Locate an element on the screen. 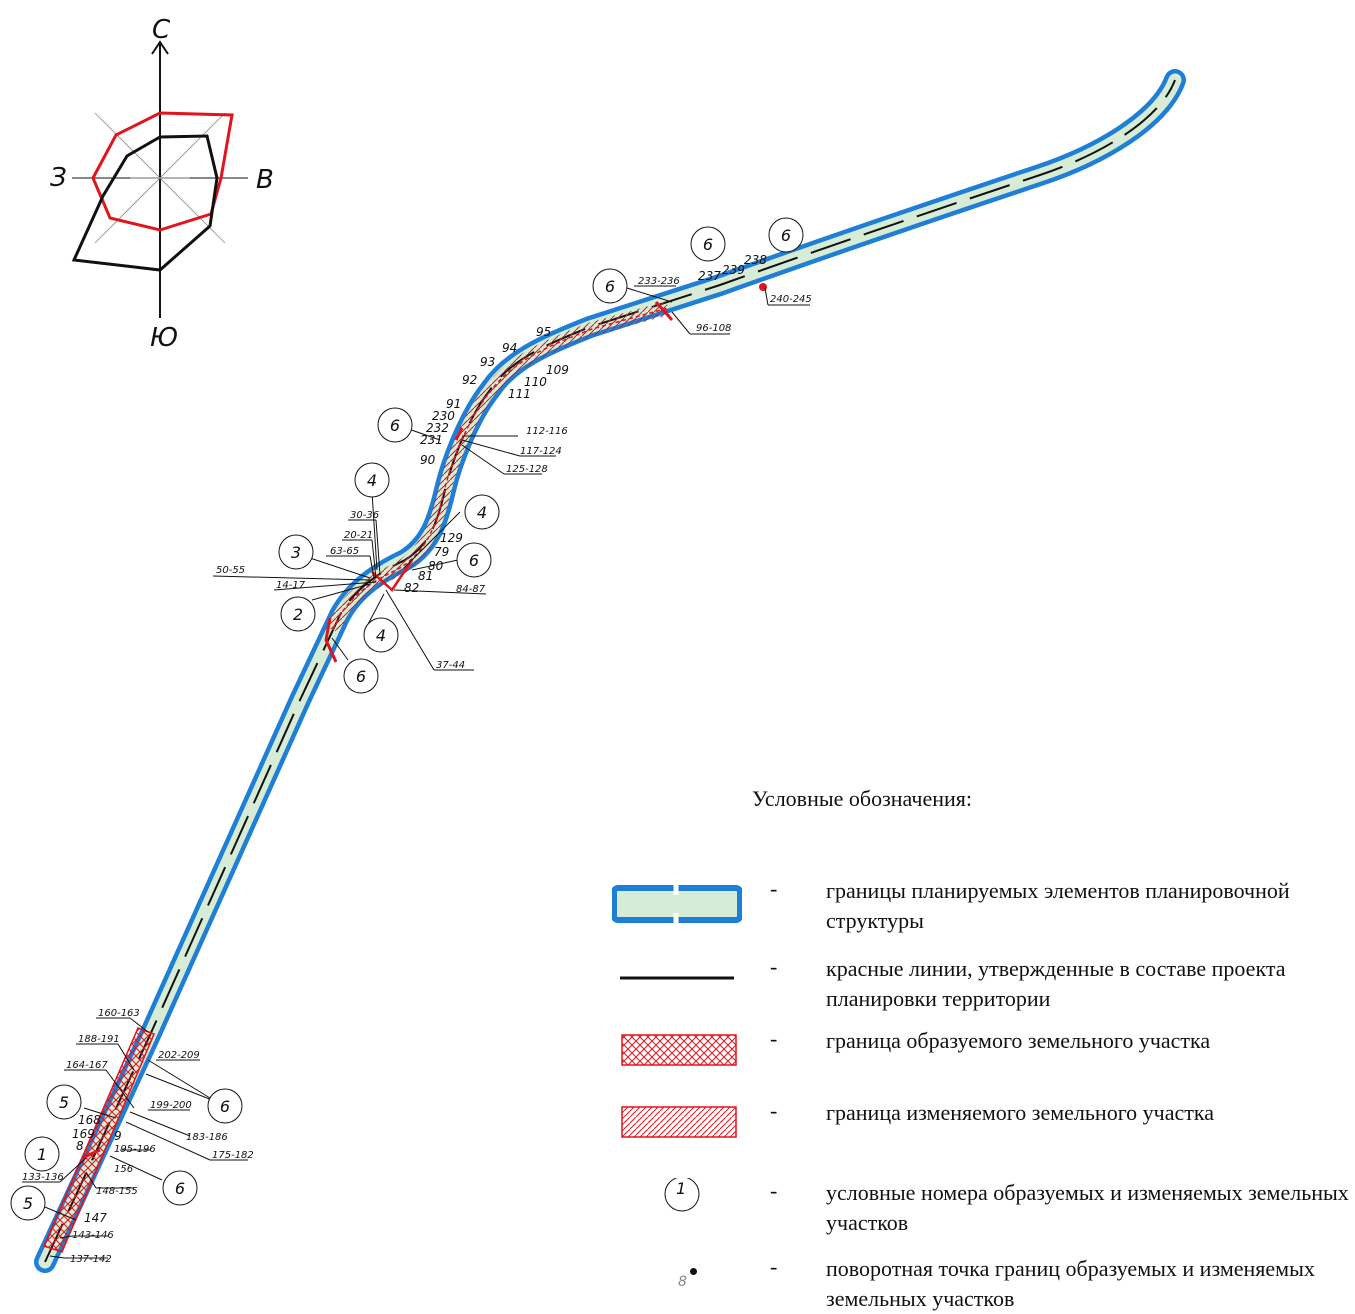 The width and height of the screenshot is (1355, 1314). plot-number: 1 is located at coordinates (42, 1154).